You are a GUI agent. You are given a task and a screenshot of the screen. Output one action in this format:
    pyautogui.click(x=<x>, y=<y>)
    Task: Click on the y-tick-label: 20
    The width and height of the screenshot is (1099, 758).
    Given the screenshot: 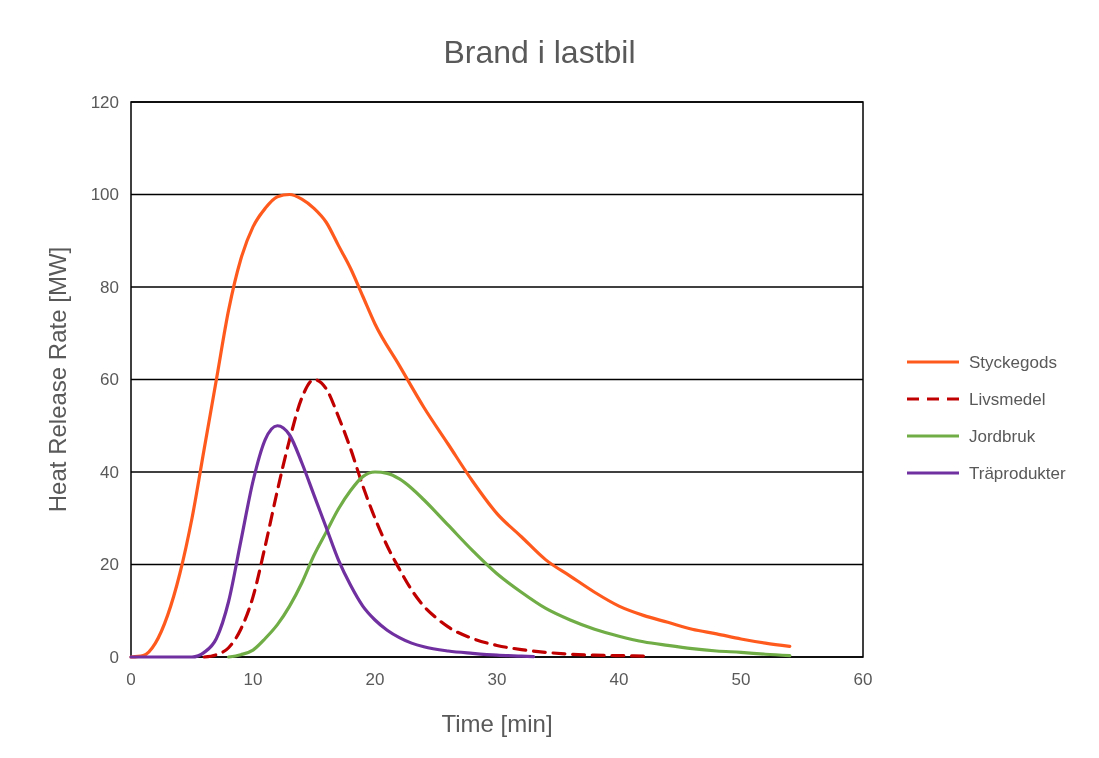 What is the action you would take?
    pyautogui.click(x=109, y=565)
    